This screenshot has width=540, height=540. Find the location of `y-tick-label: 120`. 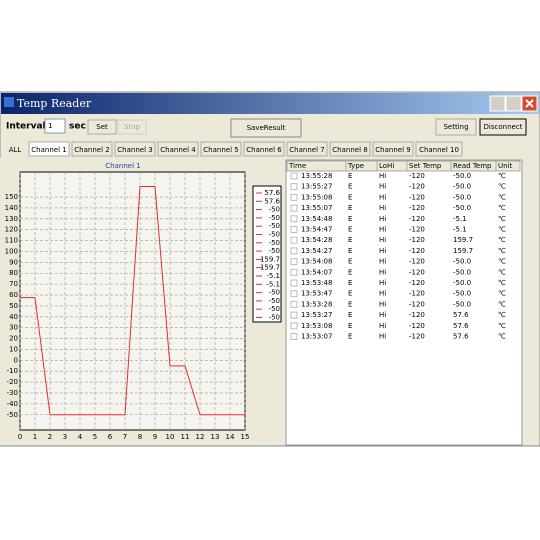

y-tick-label: 120 is located at coordinates (11, 230).